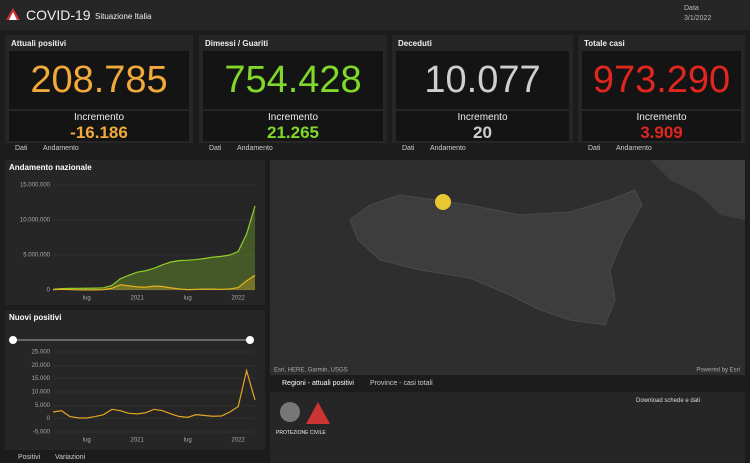 The height and width of the screenshot is (463, 750). Describe the element at coordinates (718, 371) in the screenshot. I see `powered: Powered by Esri` at that location.